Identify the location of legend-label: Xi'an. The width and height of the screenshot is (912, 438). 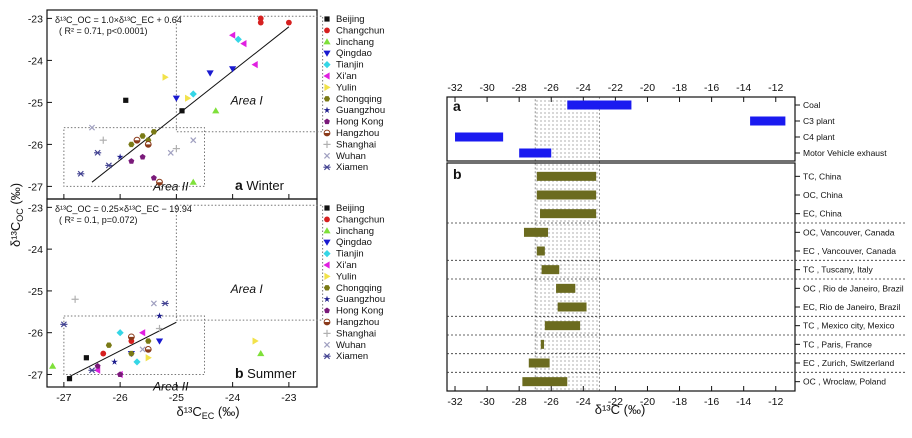
(346, 265).